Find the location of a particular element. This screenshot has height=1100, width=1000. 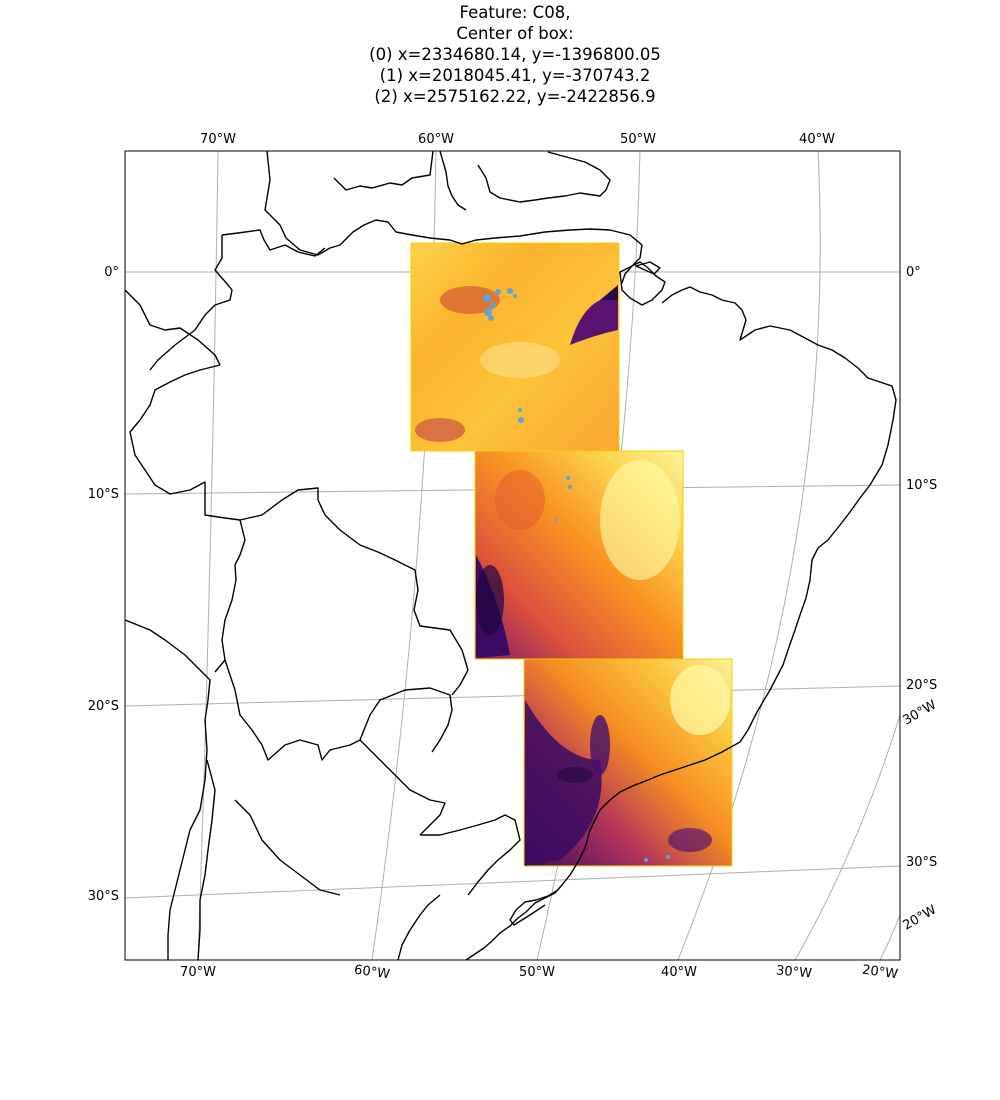

venezuela-border is located at coordinates (273, 243).